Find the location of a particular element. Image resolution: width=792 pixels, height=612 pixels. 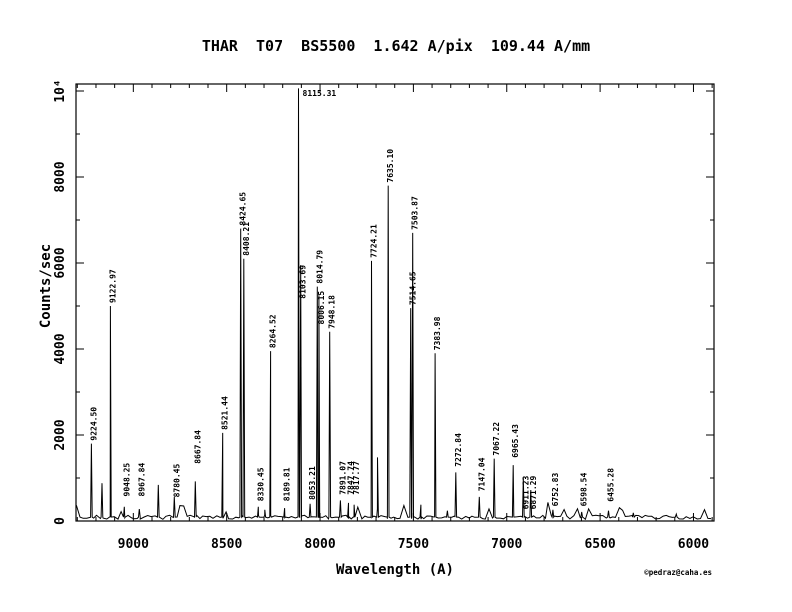

peak-label: 7503.87 is located at coordinates (415, 213).